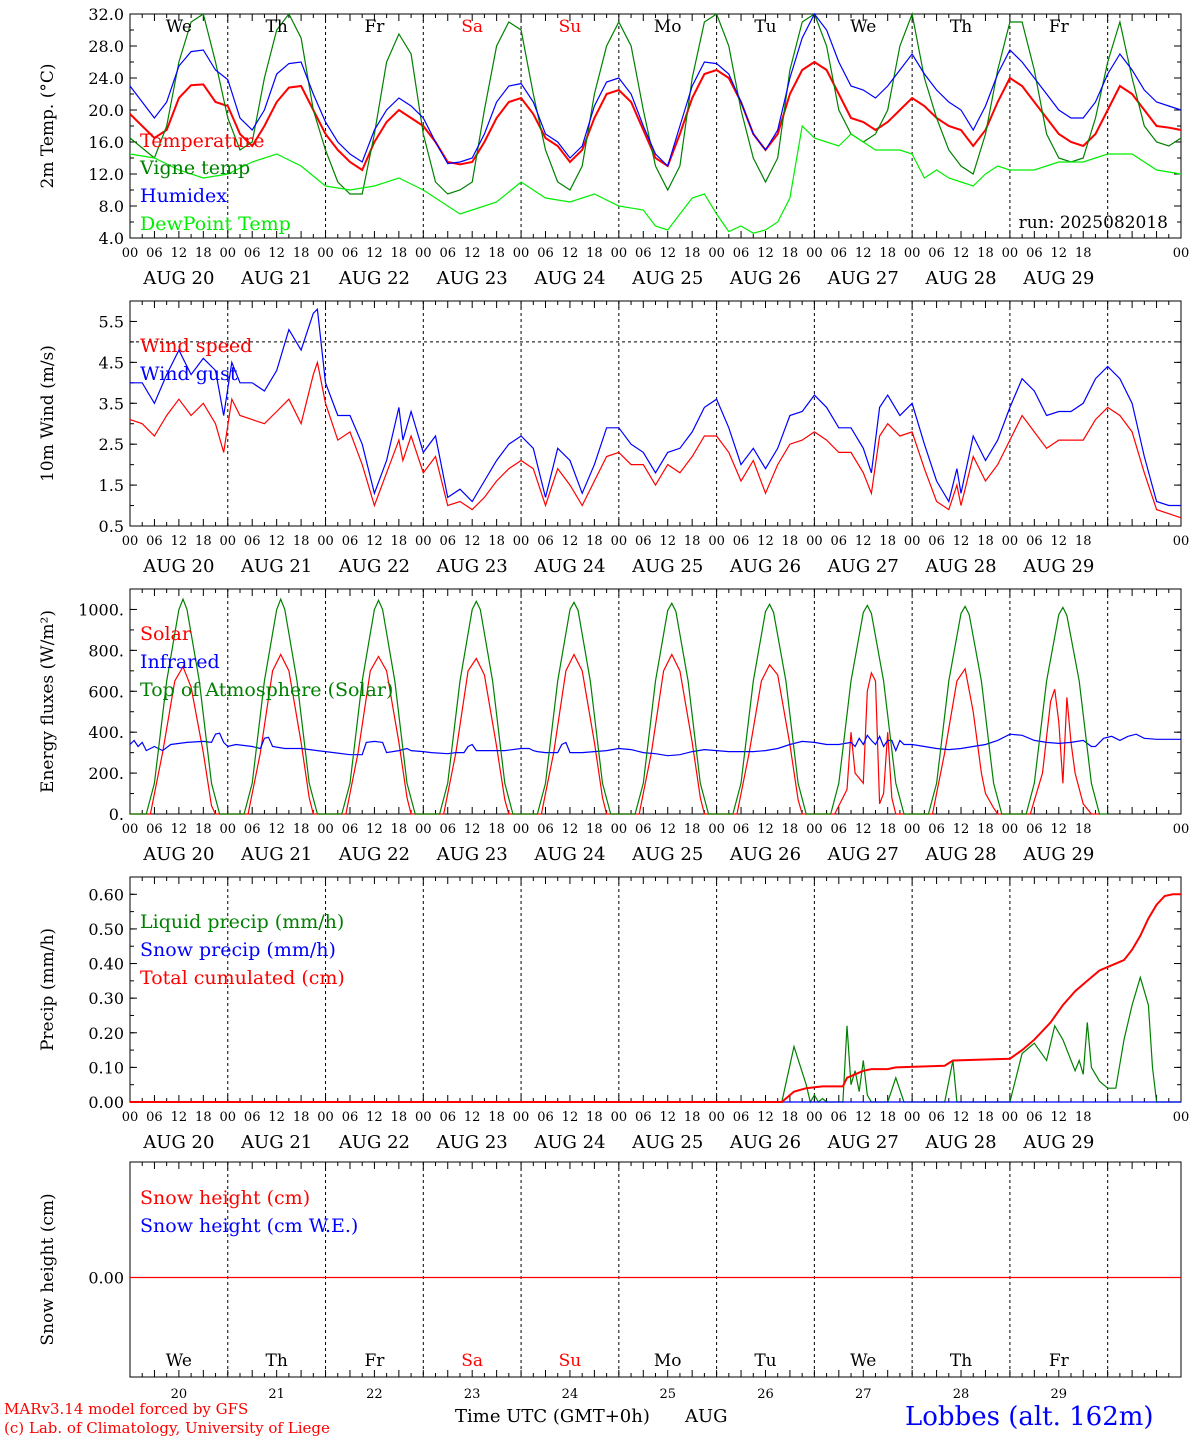  I want to click on y-tick-label: 20.0, so click(106, 110).